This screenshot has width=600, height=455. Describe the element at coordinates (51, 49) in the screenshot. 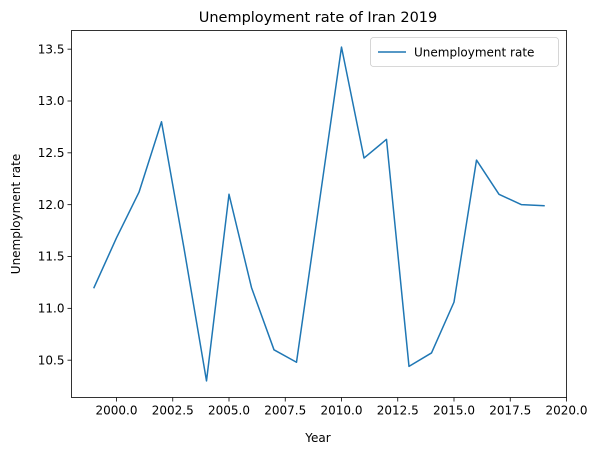

I see `y-tick-label: 13.5` at that location.